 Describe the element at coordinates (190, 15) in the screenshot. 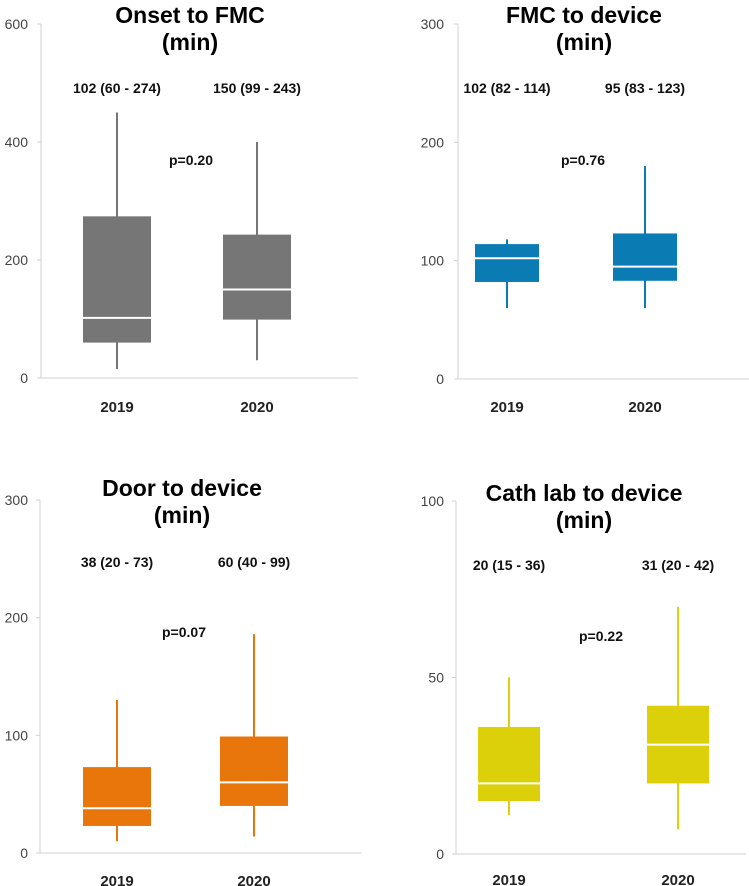

I see `chart-title-text: Onset to FMC` at that location.